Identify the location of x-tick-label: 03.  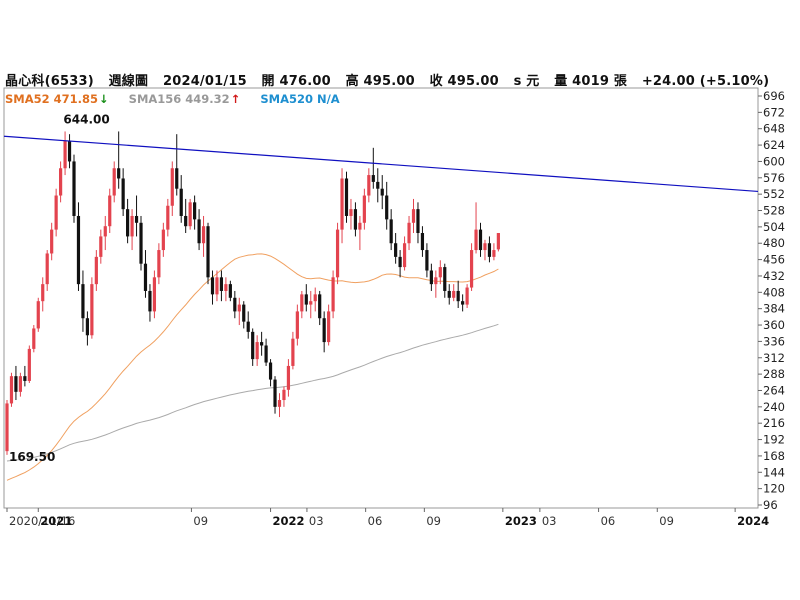
(316, 521).